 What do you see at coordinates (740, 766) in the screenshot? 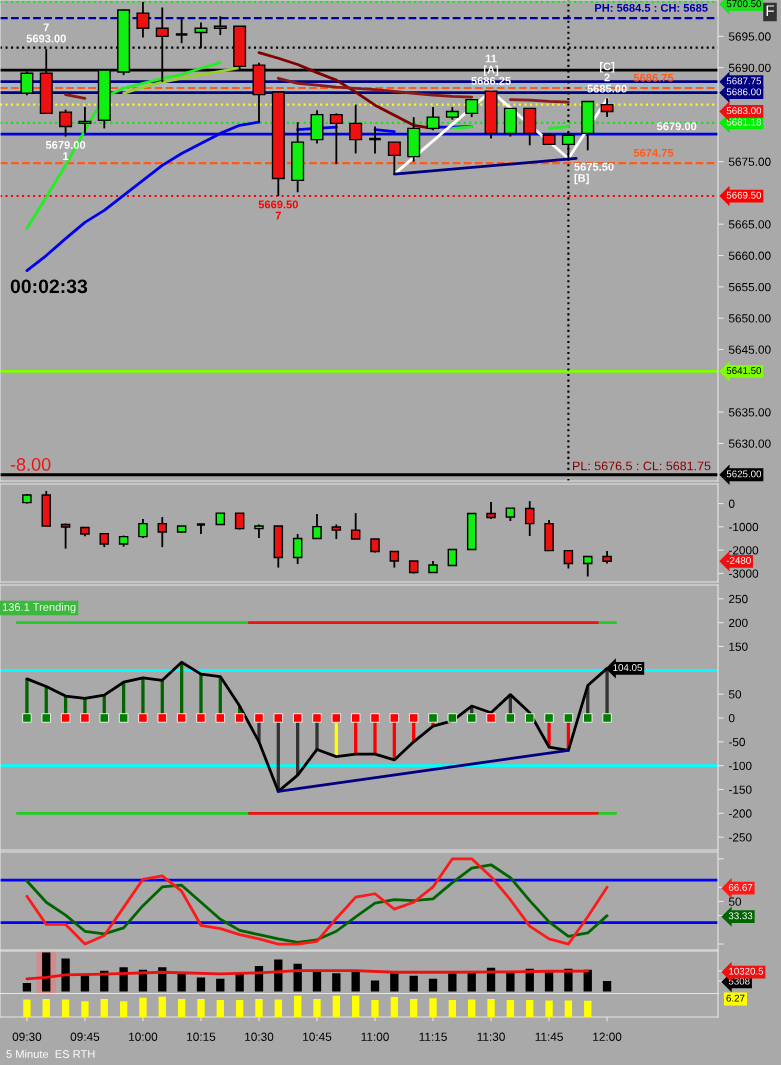
I see `y-tick-label: -100` at bounding box center [740, 766].